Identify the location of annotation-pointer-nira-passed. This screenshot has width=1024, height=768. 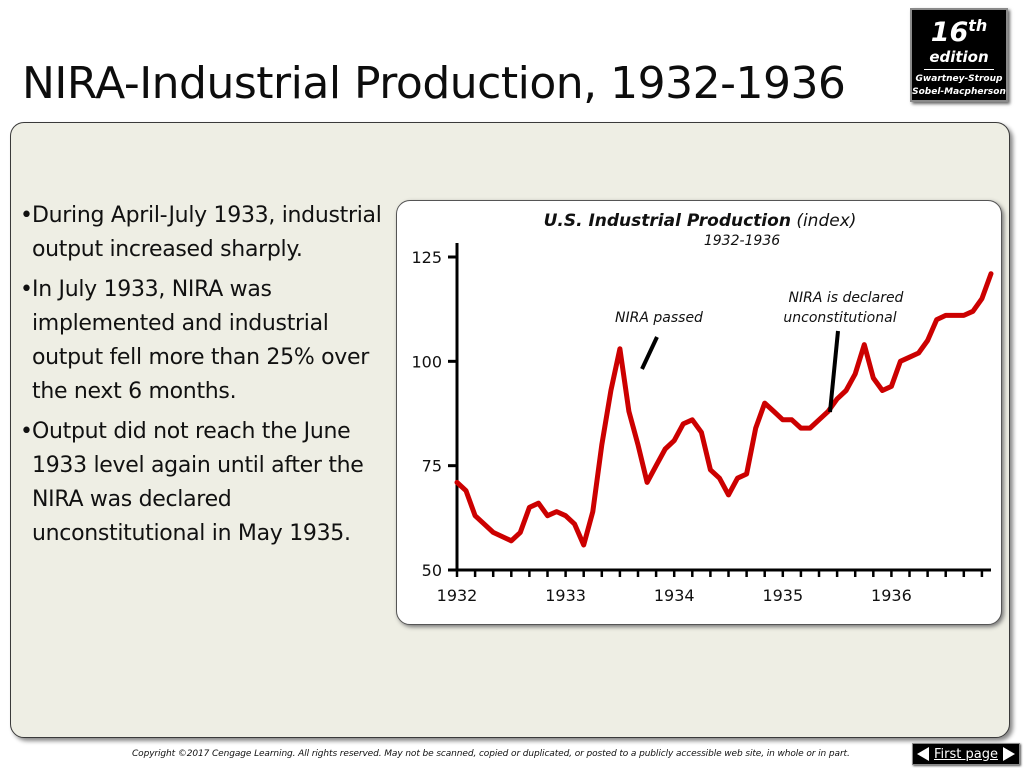
(649, 353).